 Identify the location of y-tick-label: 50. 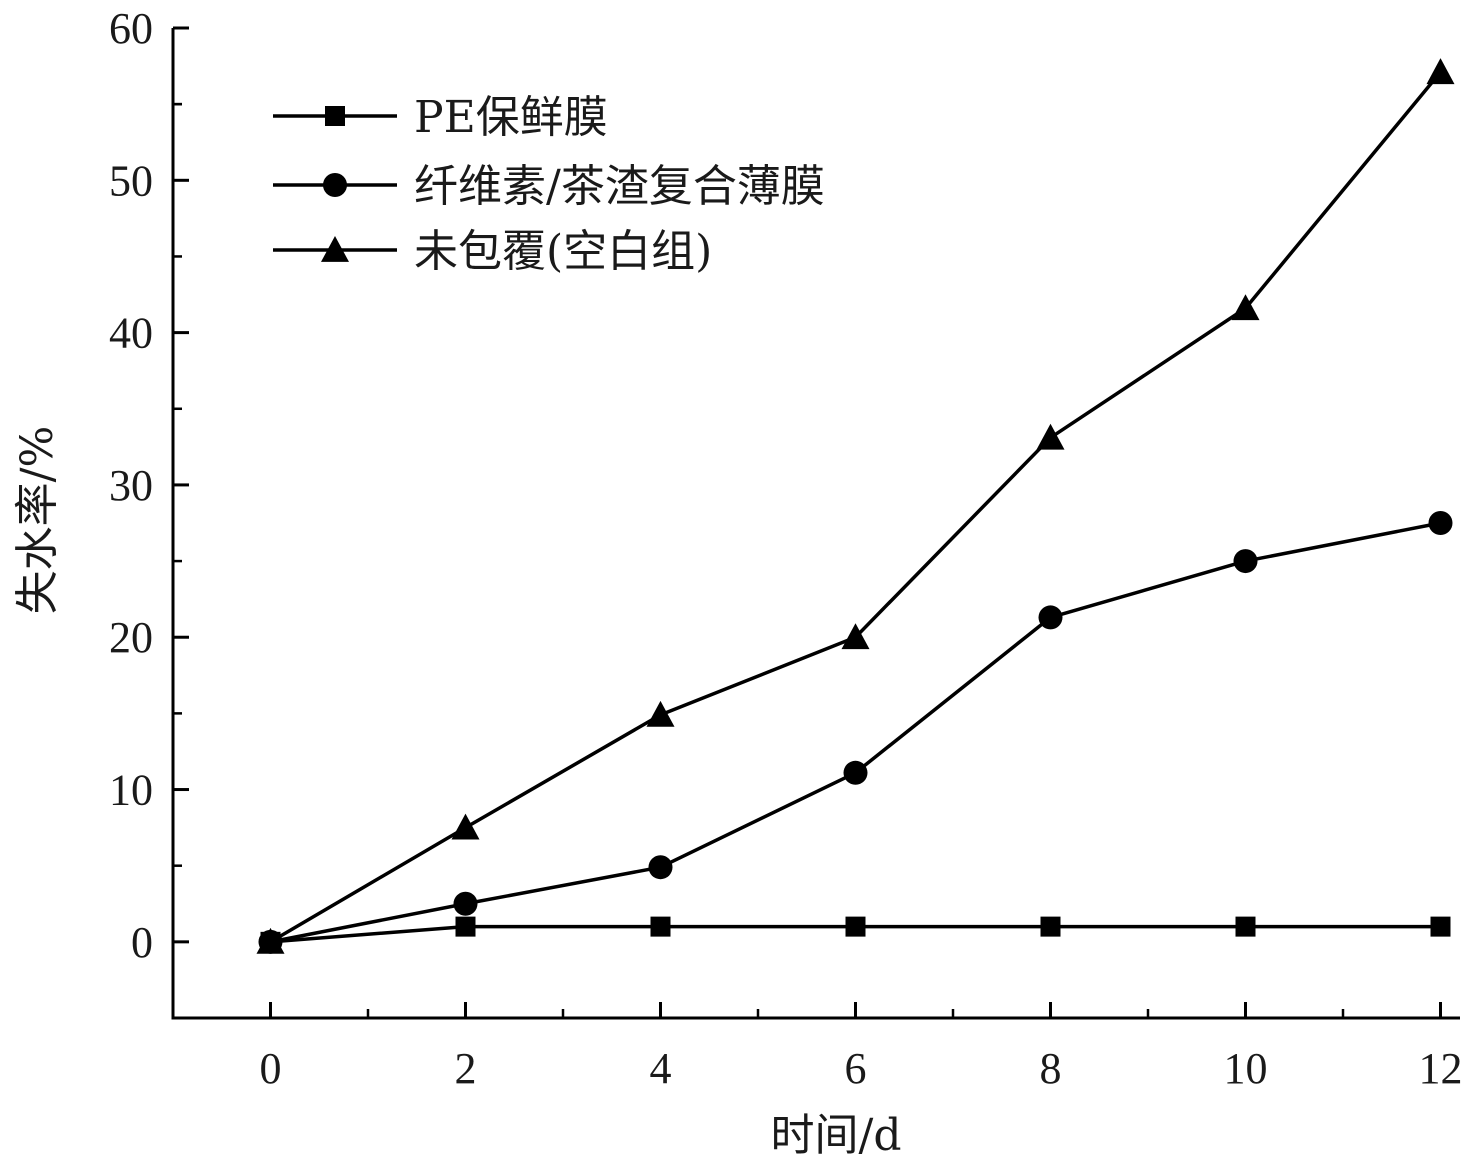
(131, 180).